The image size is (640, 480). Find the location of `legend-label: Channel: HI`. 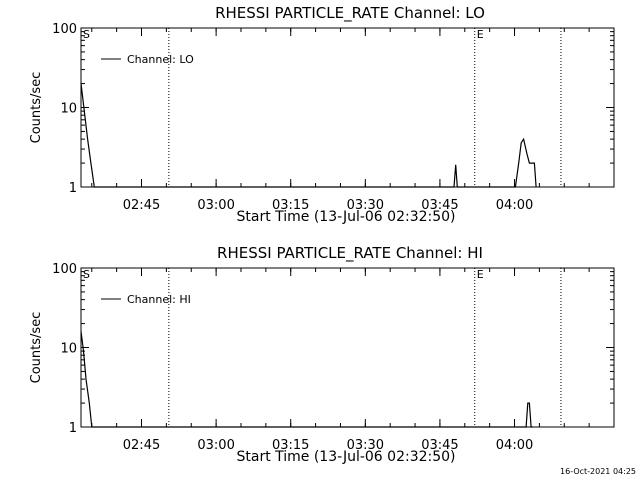

legend-label: Channel: HI is located at coordinates (159, 299).